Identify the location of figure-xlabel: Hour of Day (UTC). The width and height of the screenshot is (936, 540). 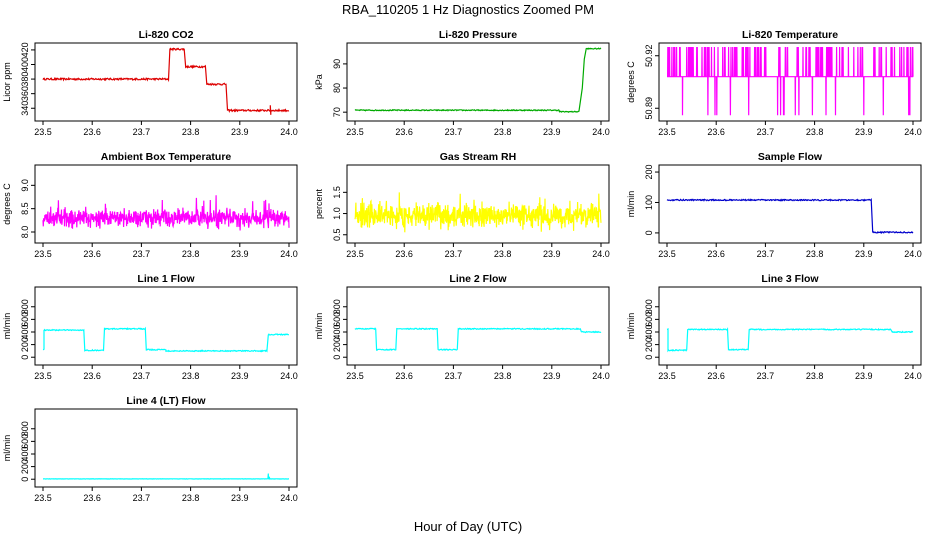
(468, 526).